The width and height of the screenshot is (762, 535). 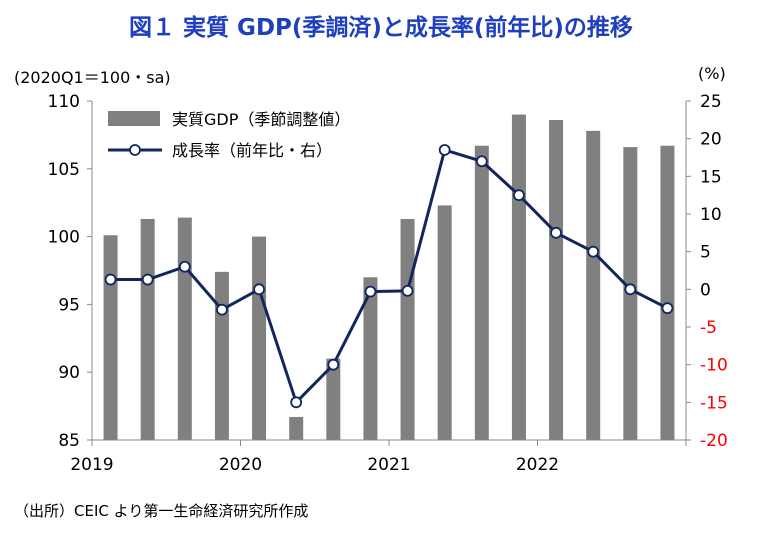 I want to click on left-tick-label: 105, so click(x=64, y=170).